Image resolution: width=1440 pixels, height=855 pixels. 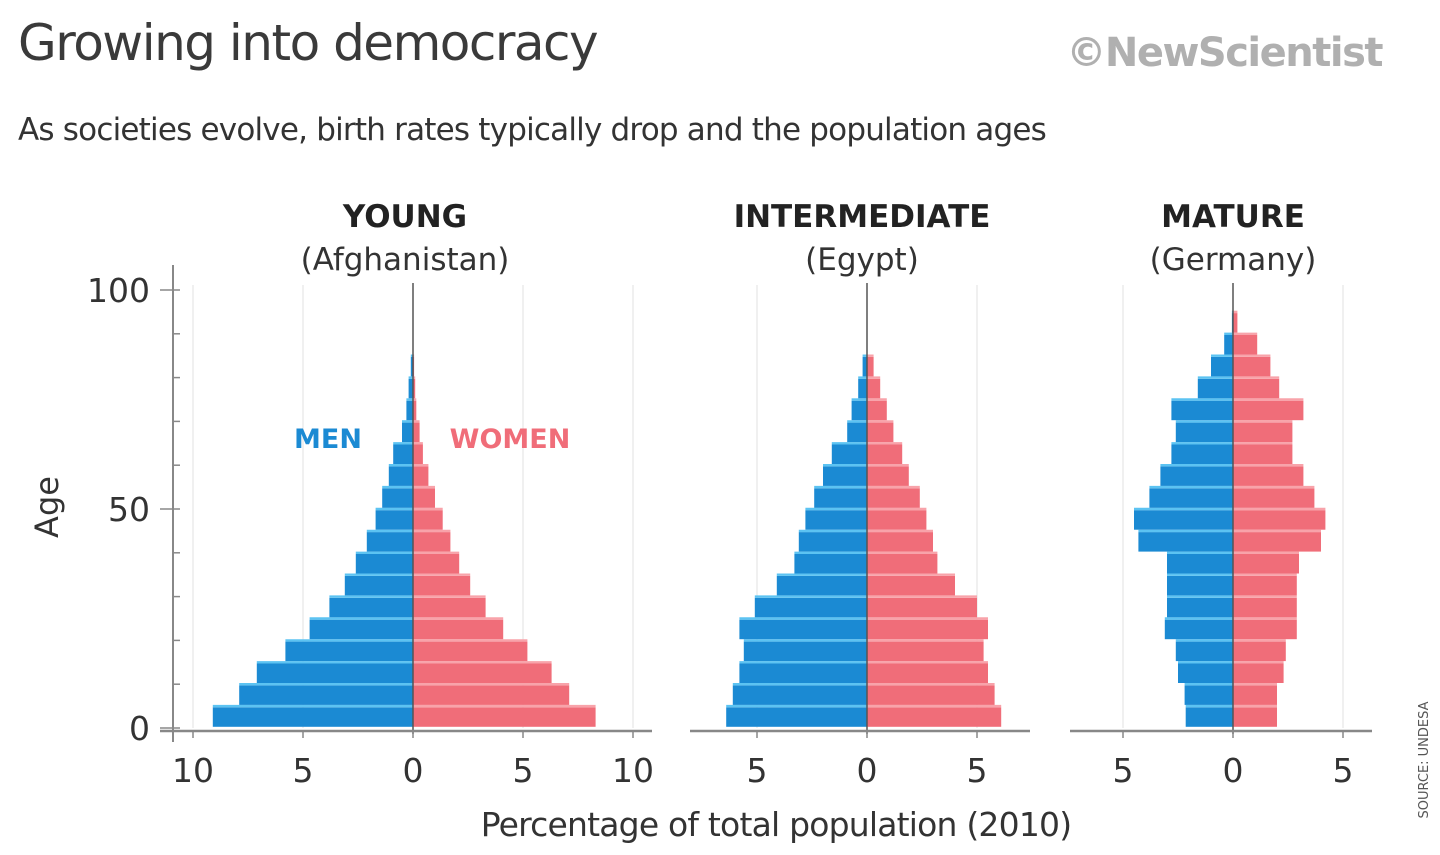 What do you see at coordinates (1224, 53) in the screenshot?
I see `newscientist-logo: ©NewScientist` at bounding box center [1224, 53].